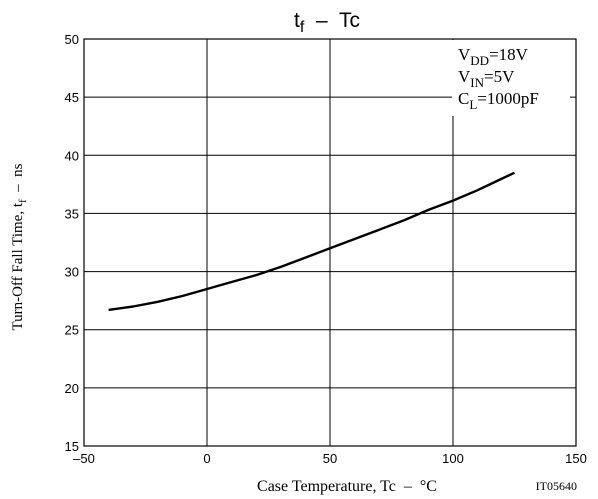 The image size is (598, 499). What do you see at coordinates (453, 458) in the screenshot?
I see `x-tick-label: 100` at bounding box center [453, 458].